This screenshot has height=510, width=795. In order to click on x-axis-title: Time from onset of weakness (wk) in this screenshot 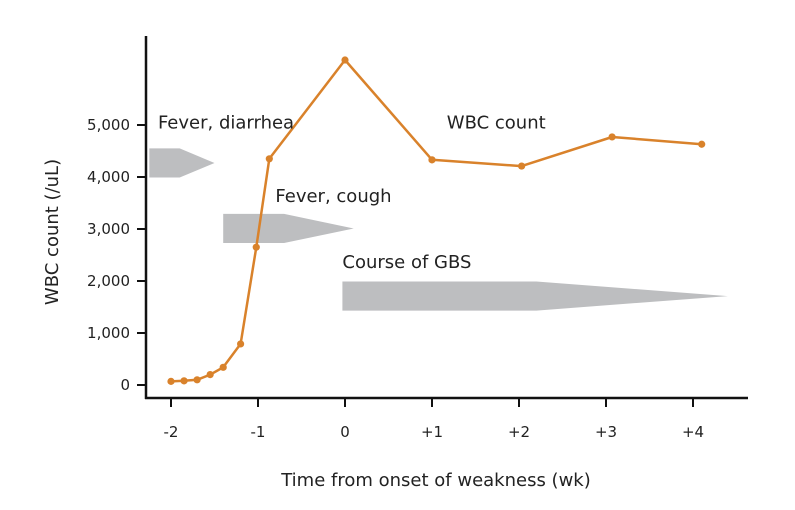, I will do `click(435, 480)`.